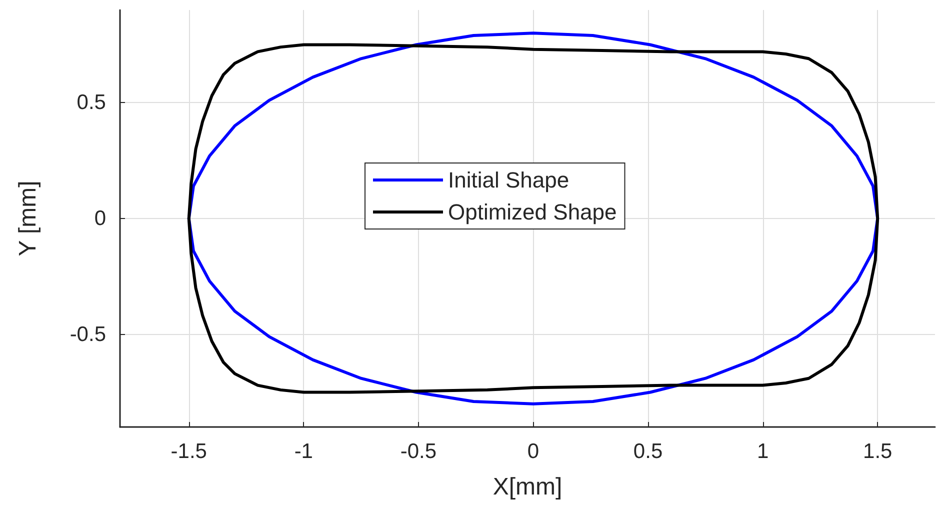 This screenshot has width=937, height=522. I want to click on y-tick-label: 0.5, so click(91, 102).